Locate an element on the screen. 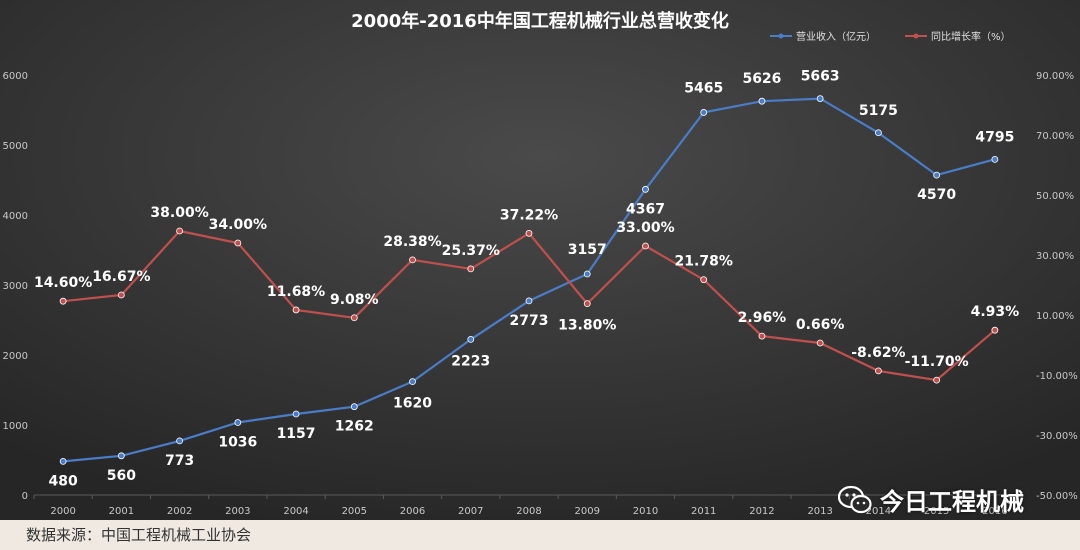 This screenshot has height=550, width=1080. x-tick-label: 2003 is located at coordinates (237, 511).